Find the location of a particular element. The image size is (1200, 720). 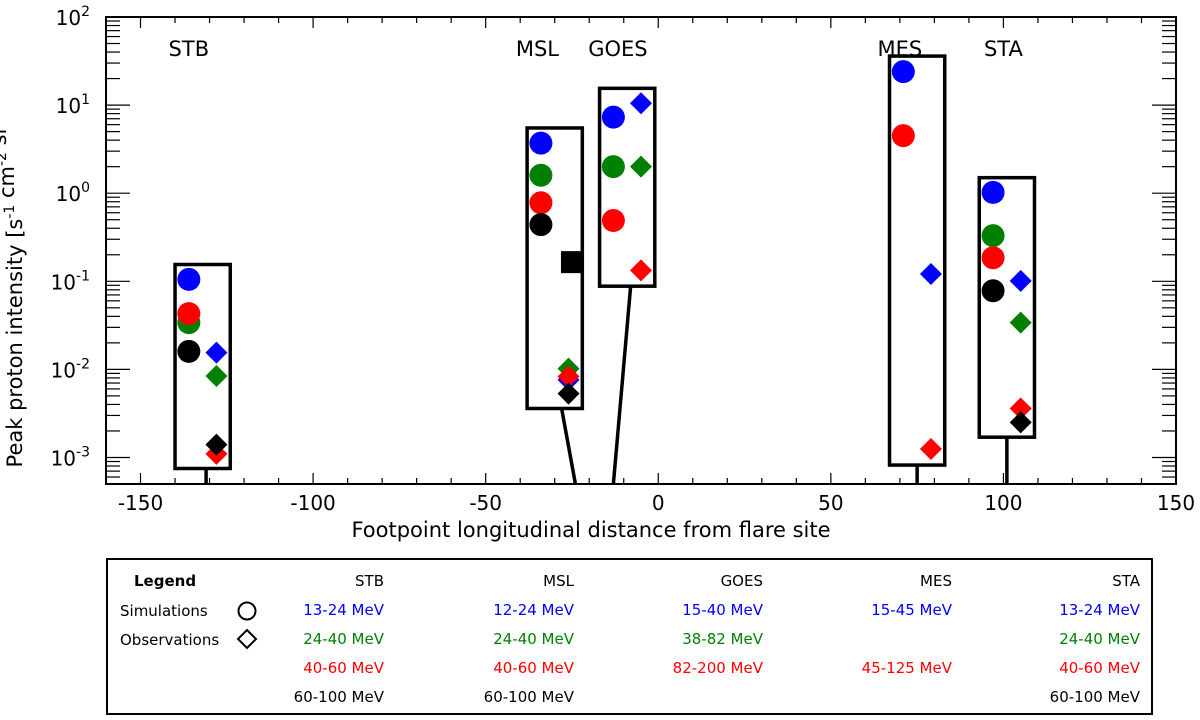

legend-range-green: 38-82 MeV is located at coordinates (722, 639).